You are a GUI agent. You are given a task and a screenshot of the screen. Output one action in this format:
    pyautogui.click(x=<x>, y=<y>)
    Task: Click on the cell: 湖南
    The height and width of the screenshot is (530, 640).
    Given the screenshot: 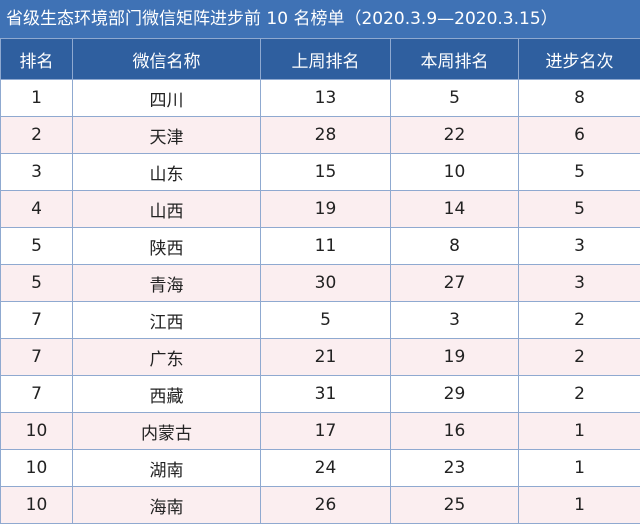 What is the action you would take?
    pyautogui.click(x=166, y=468)
    